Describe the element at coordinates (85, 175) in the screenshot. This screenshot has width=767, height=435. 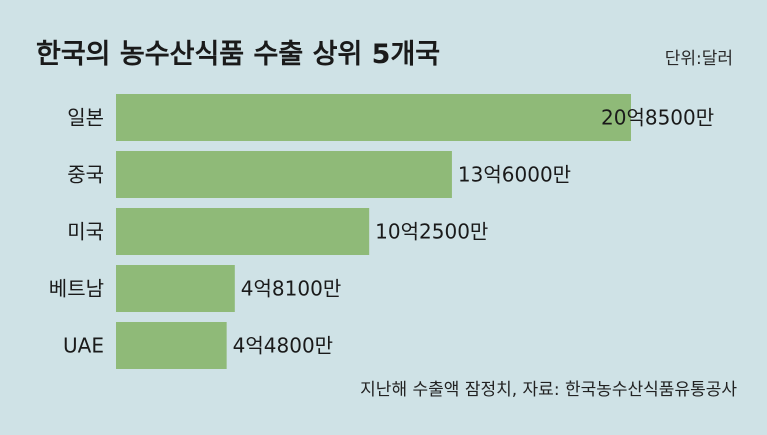
I see `category-label-1: 중국` at that location.